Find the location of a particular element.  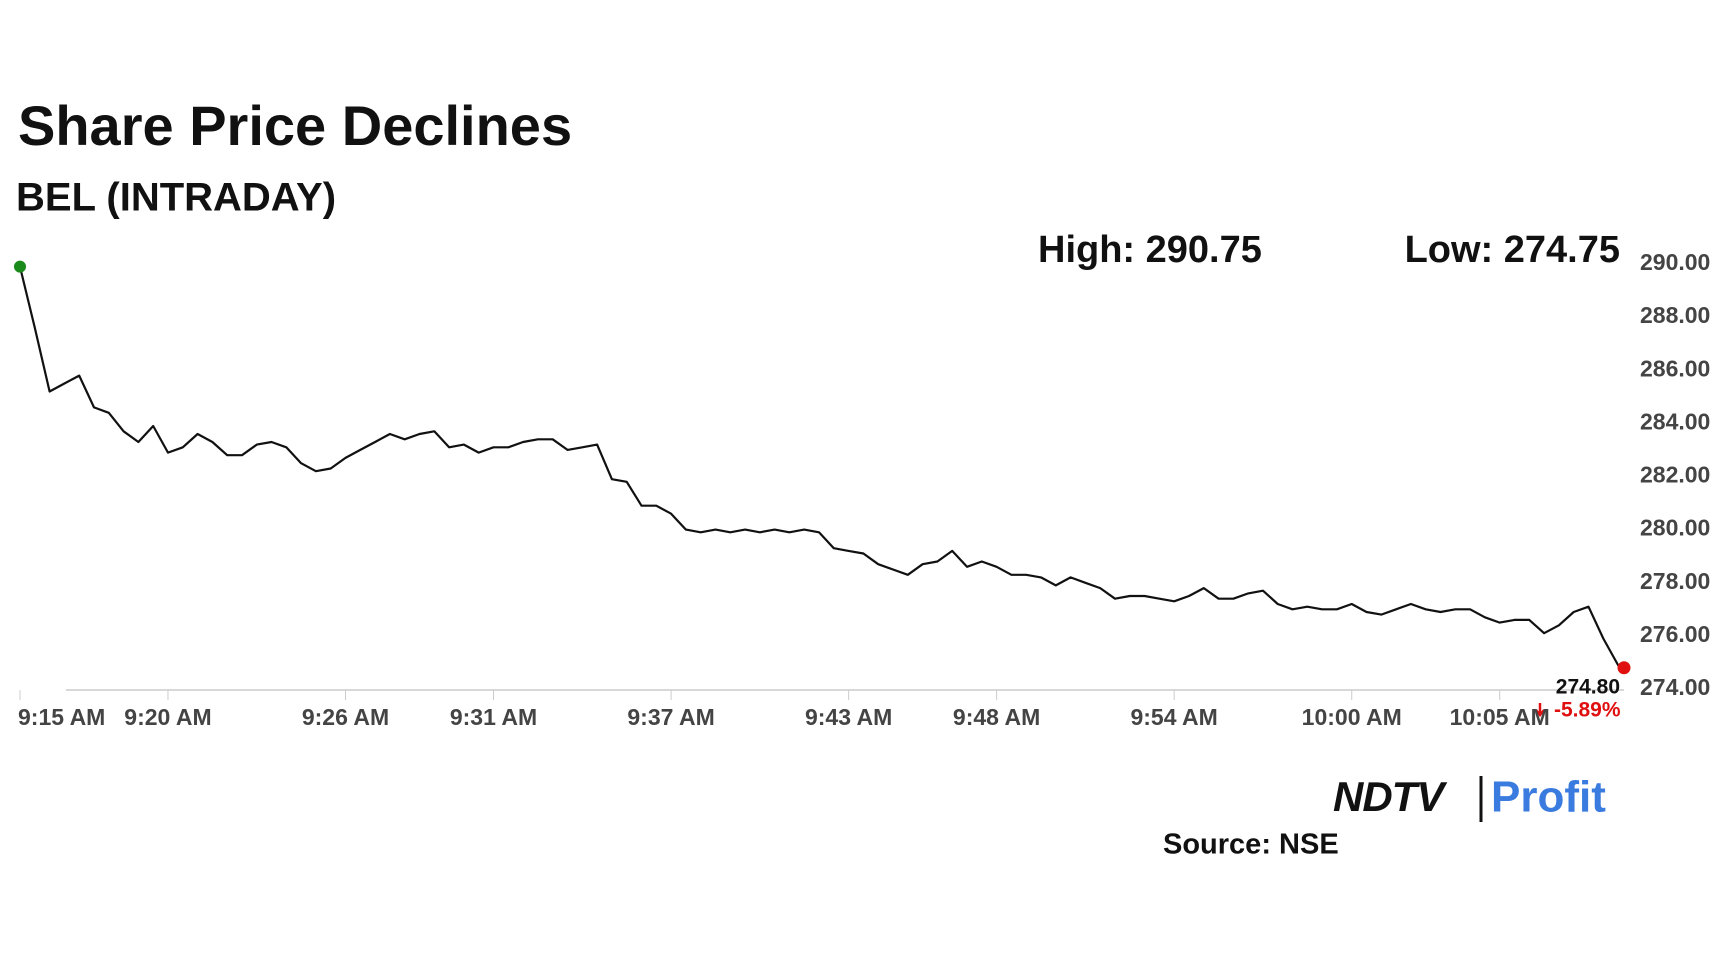

x-tick-label: 9:31 AM is located at coordinates (493, 717).